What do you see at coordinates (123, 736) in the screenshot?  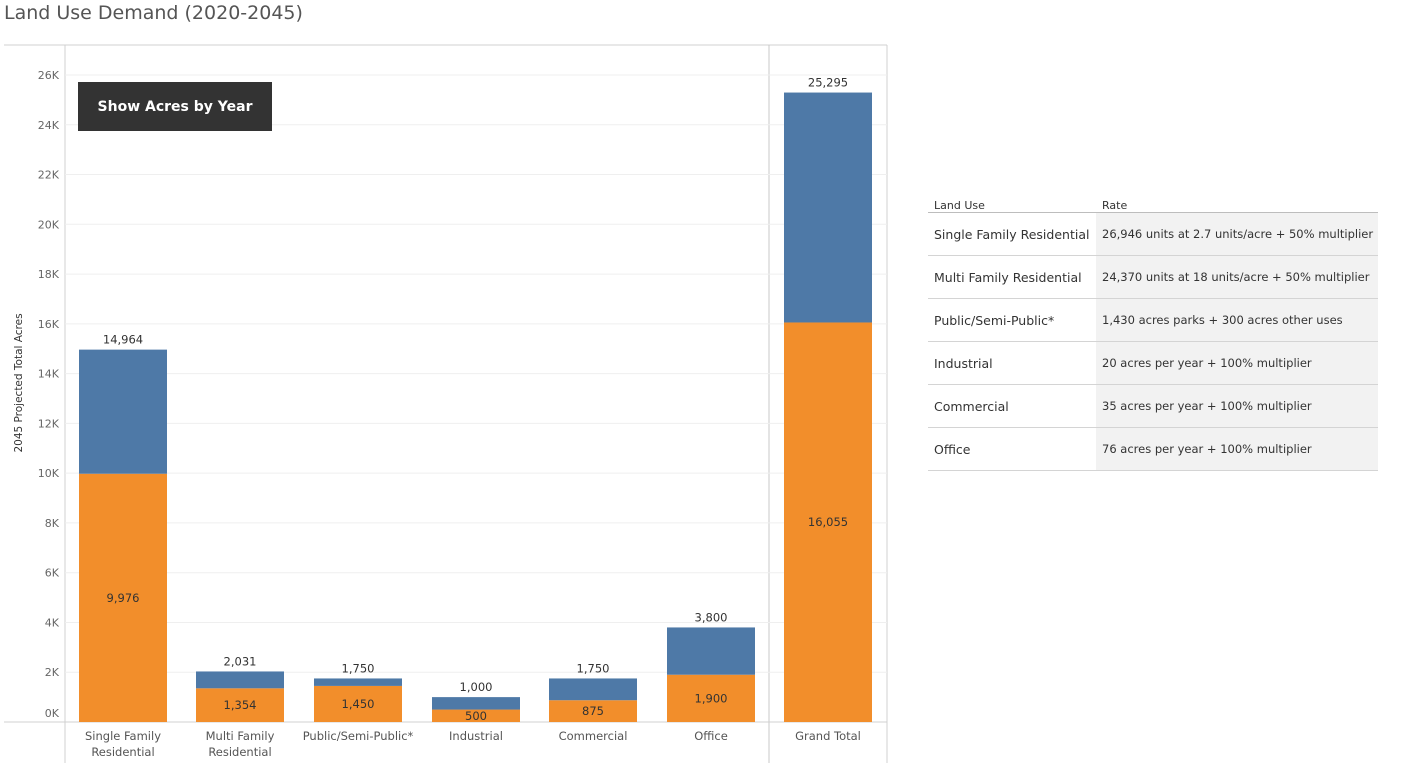 I see `x-tick-label: Single Family` at bounding box center [123, 736].